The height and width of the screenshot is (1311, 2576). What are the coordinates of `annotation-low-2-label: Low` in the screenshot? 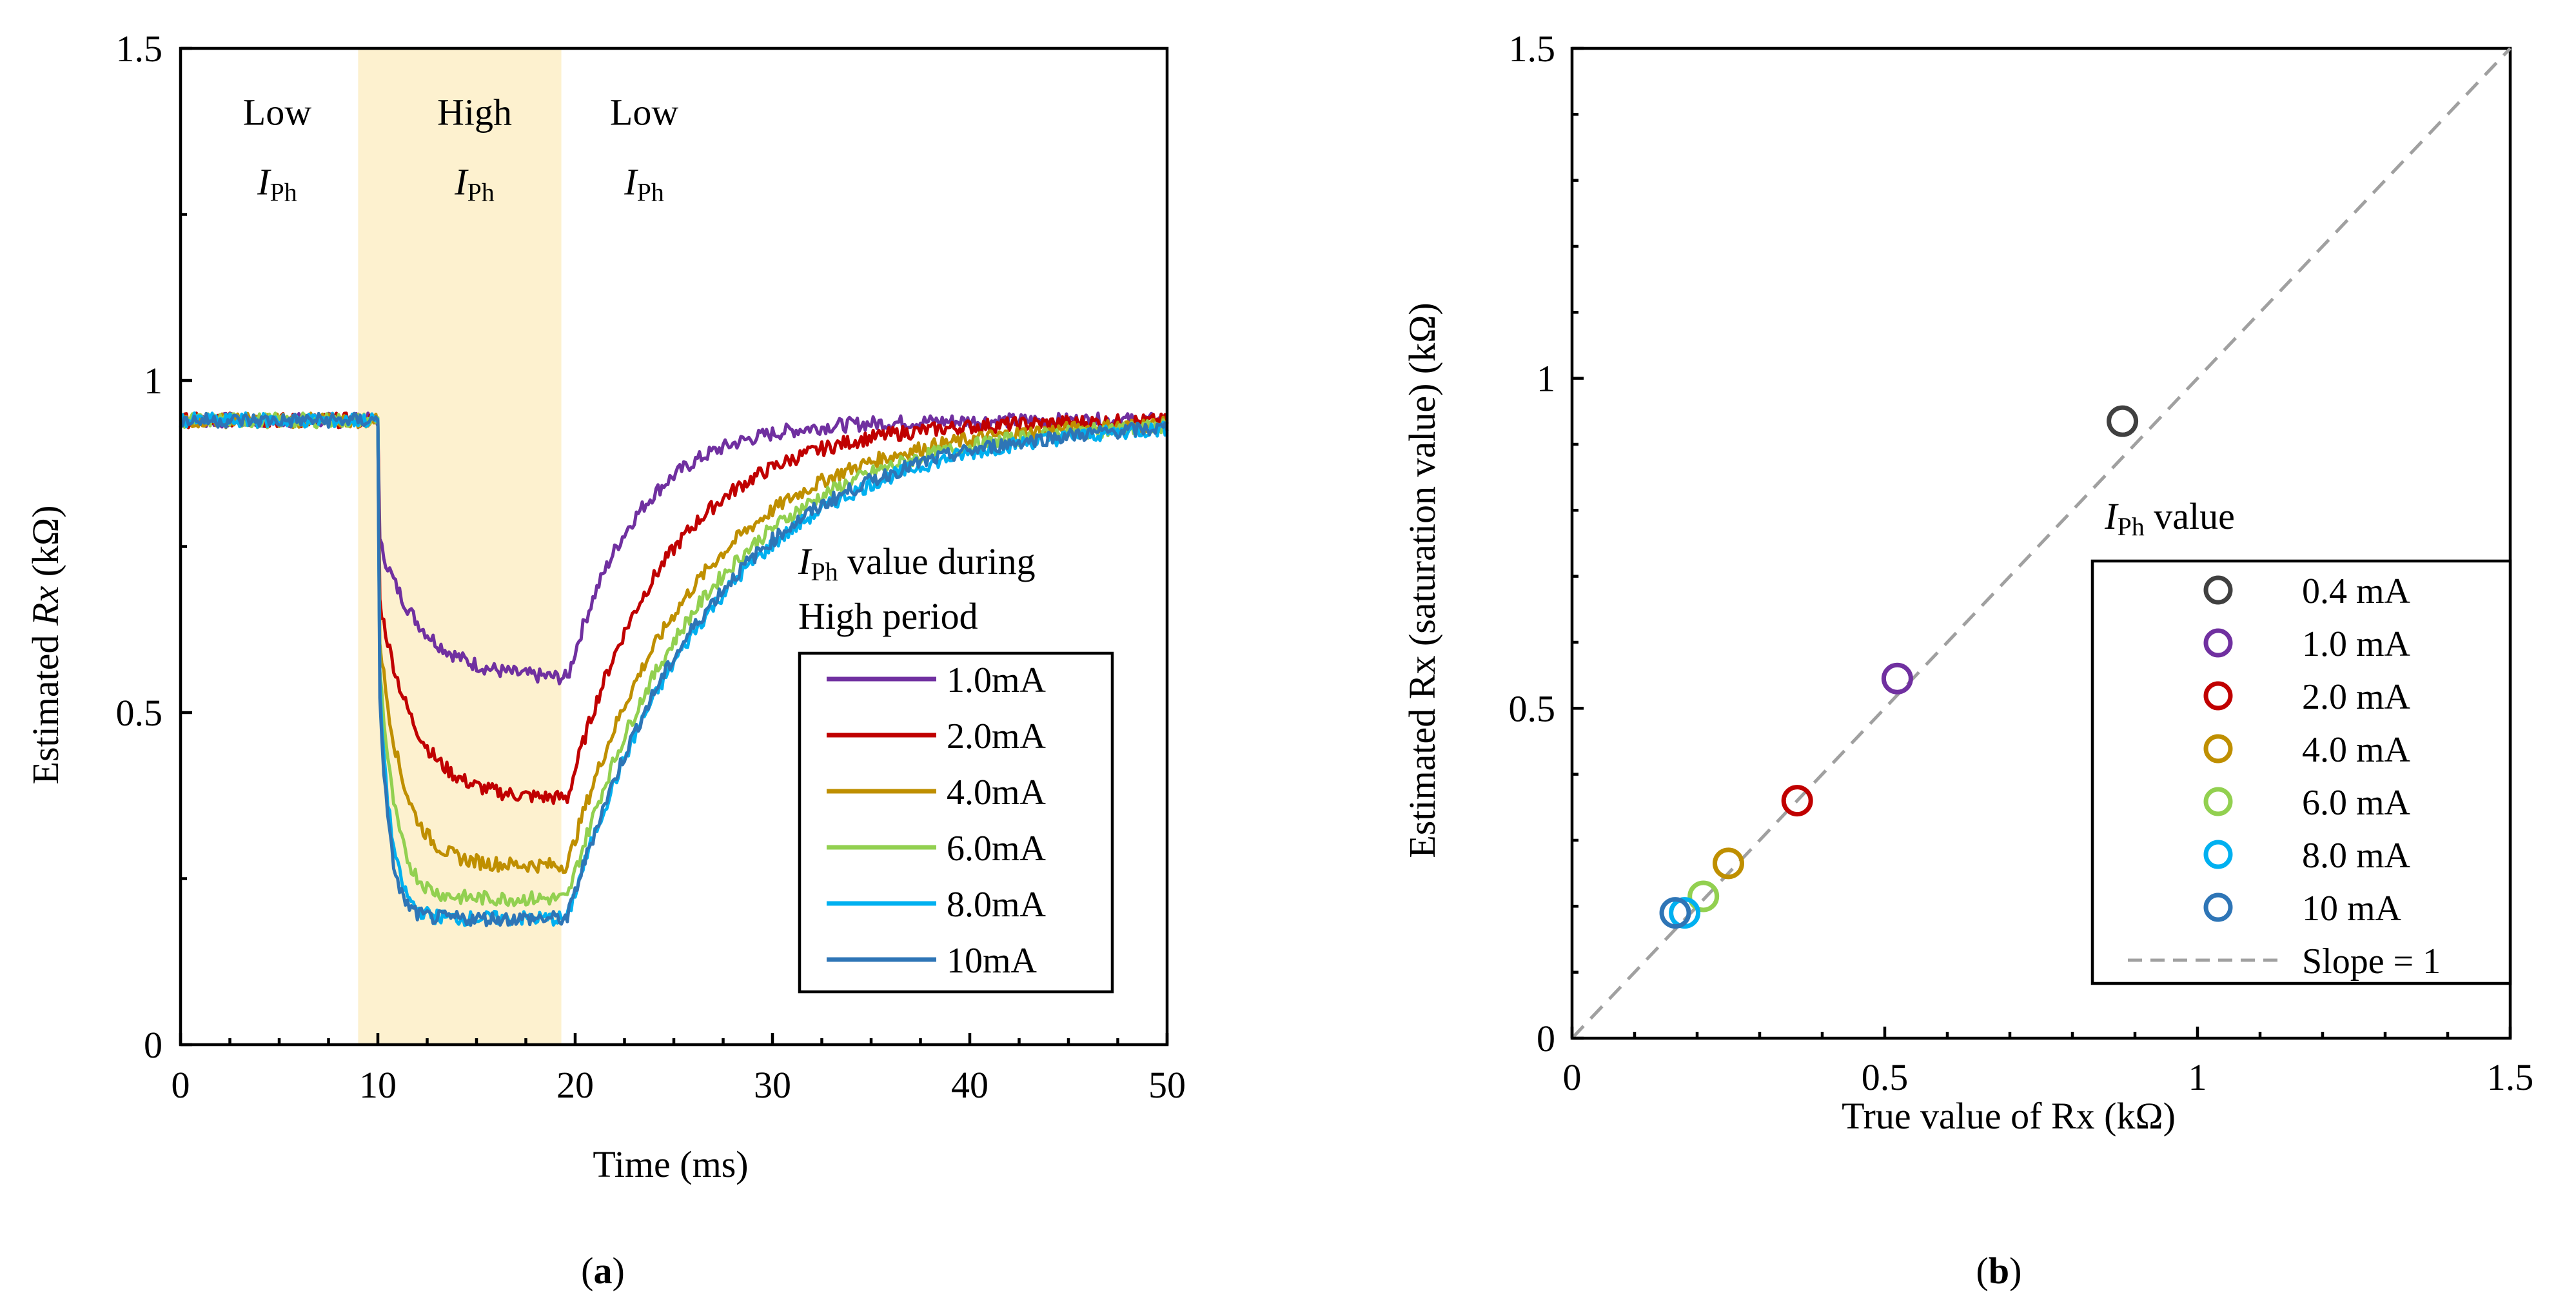 It's located at (644, 112).